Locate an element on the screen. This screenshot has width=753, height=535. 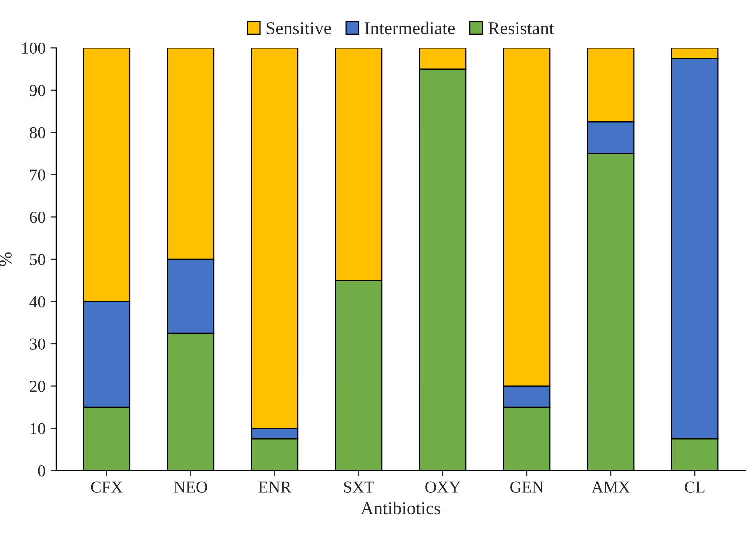
y-tick-label: 10 is located at coordinates (38, 428).